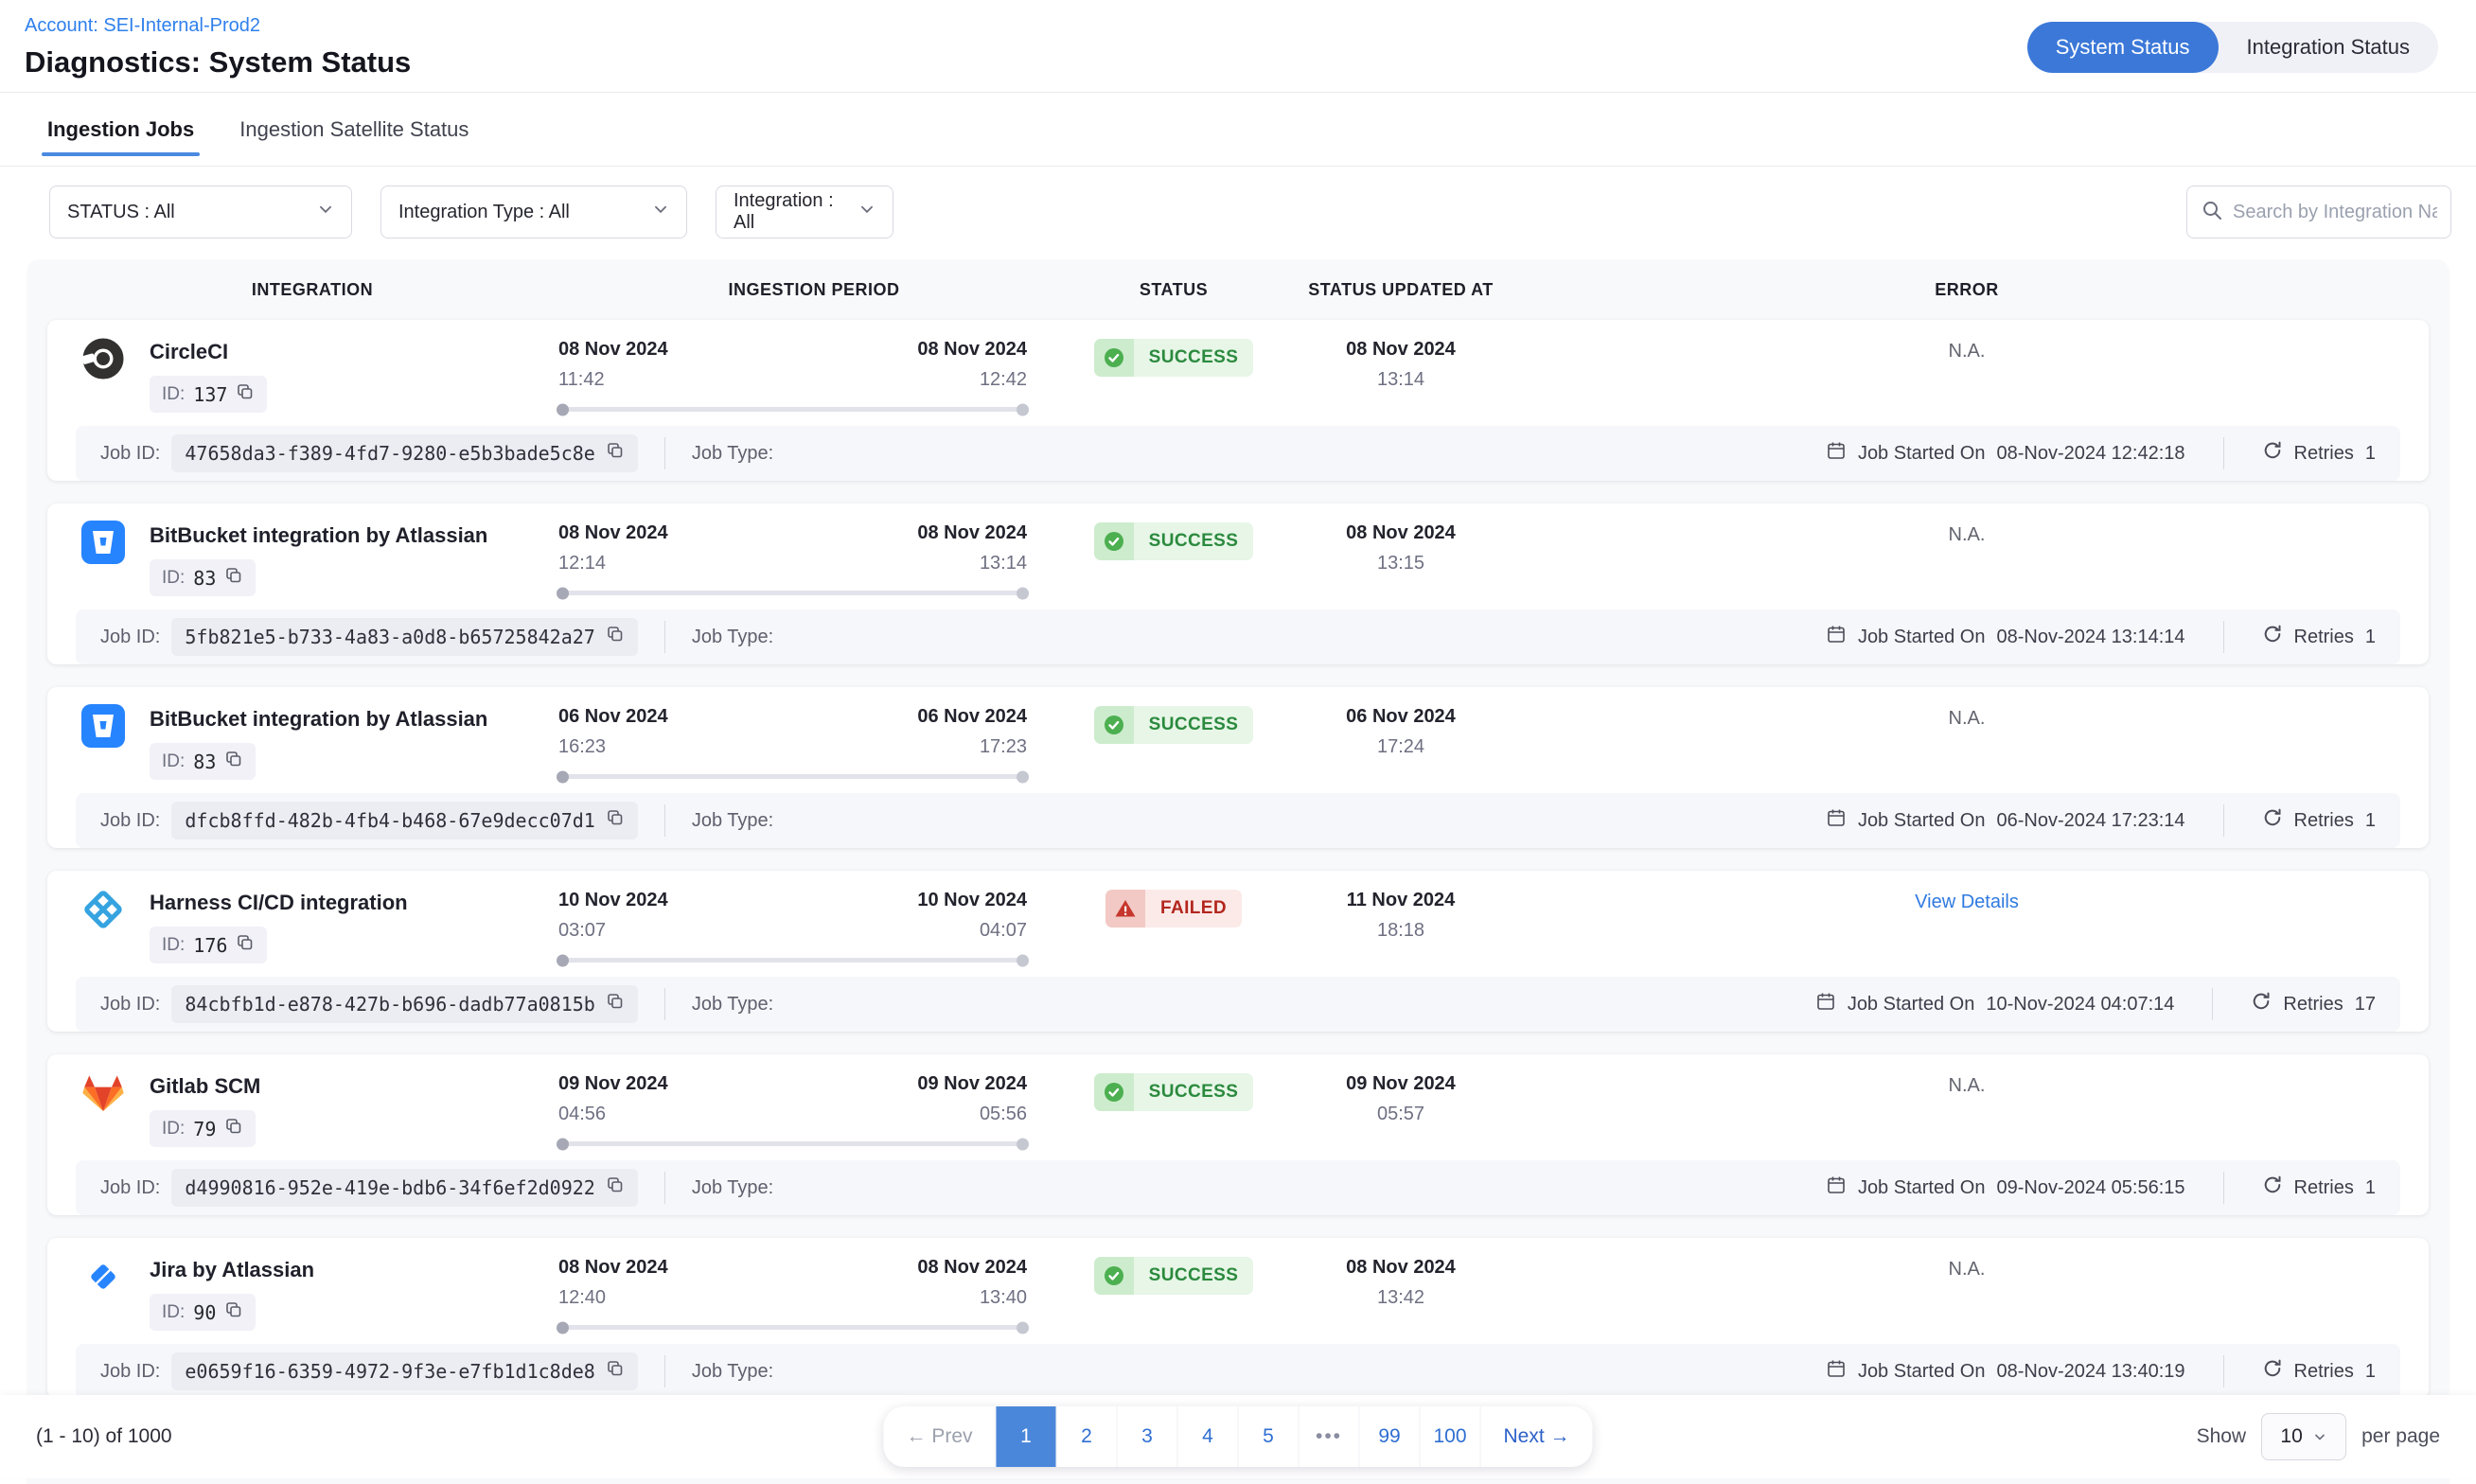 This screenshot has height=1484, width=2476. What do you see at coordinates (200, 212) in the screenshot?
I see `status-filter-dropdown: STATUS : All` at bounding box center [200, 212].